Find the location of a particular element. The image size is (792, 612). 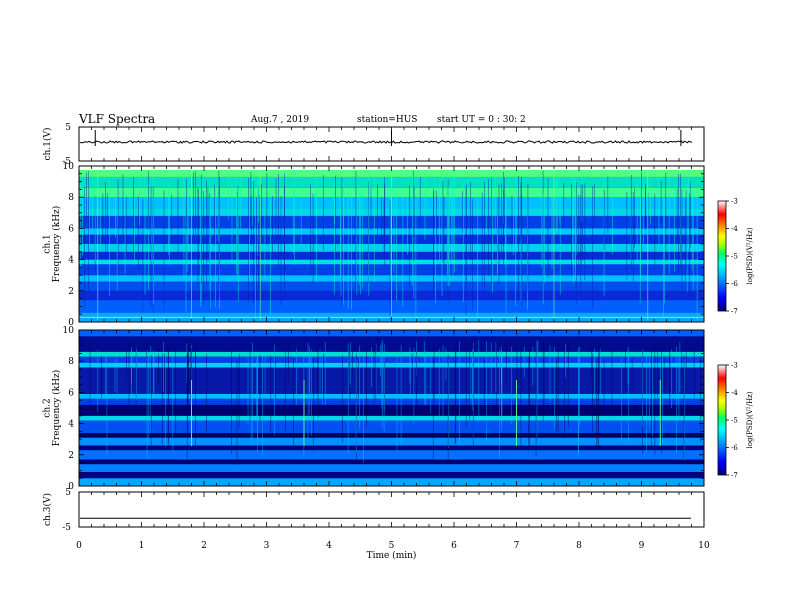

y-axis-label: ch.1(V) is located at coordinates (47, 144).